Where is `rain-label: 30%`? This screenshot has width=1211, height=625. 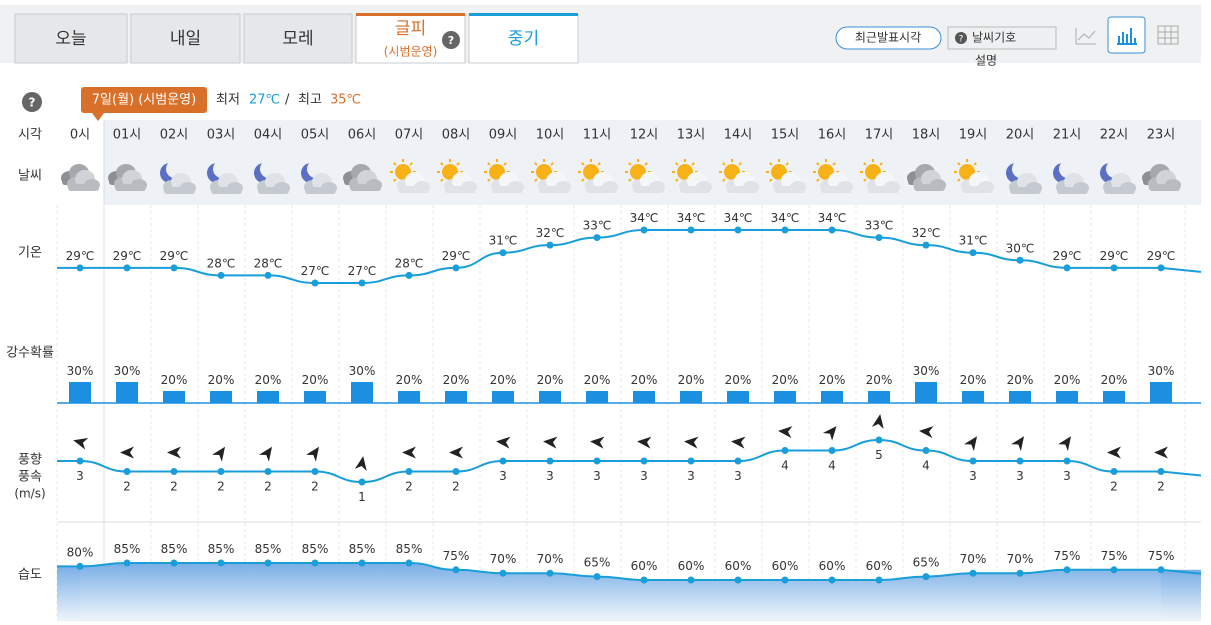
rain-label: 30% is located at coordinates (127, 371).